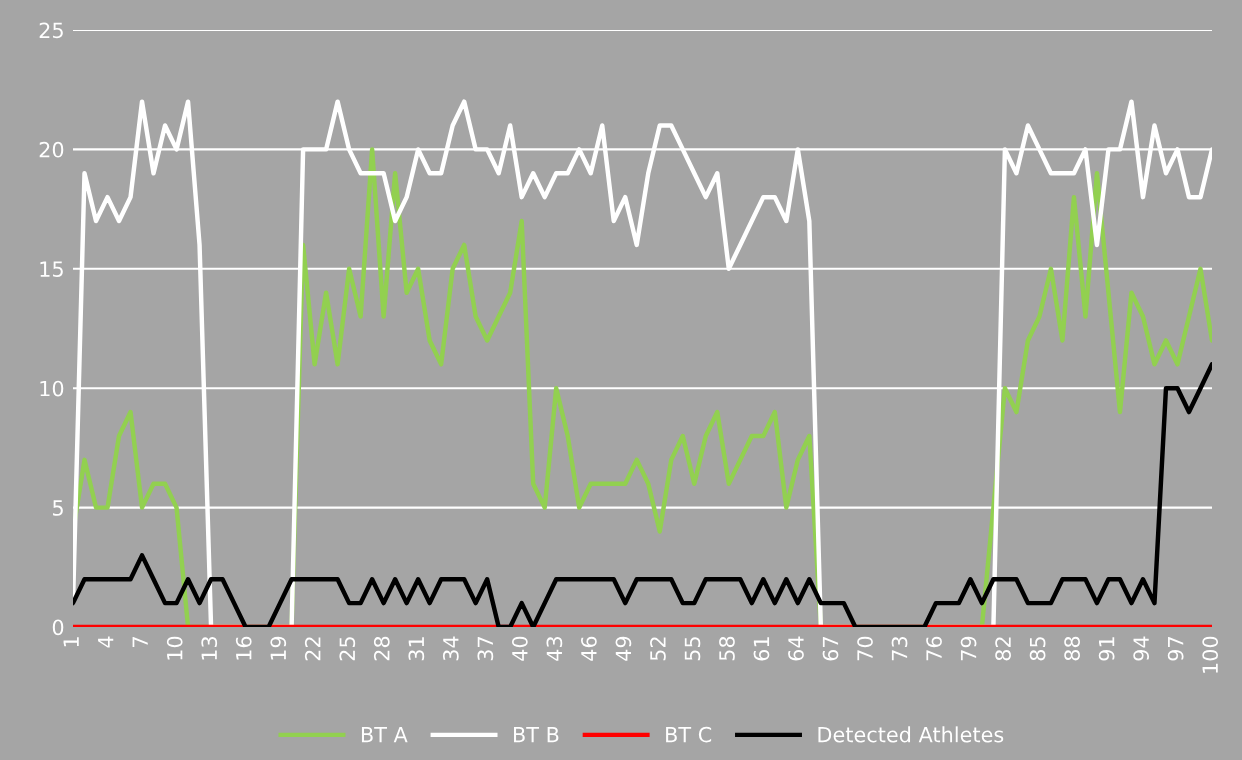  I want to click on legend-label: BT A, so click(384, 734).